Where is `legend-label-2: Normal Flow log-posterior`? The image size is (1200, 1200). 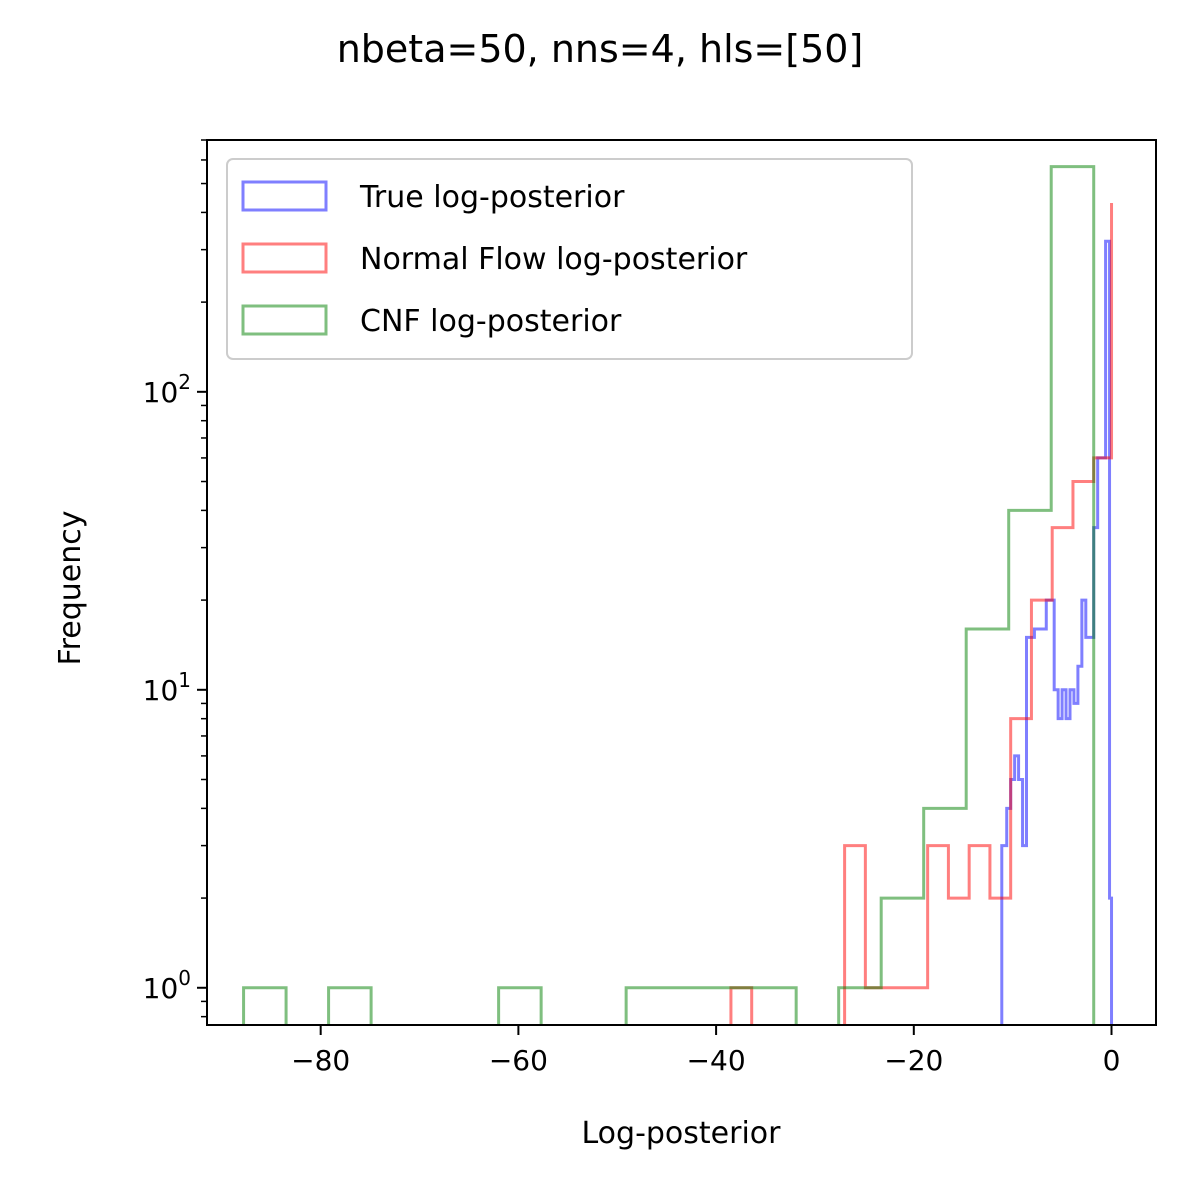
legend-label-2: Normal Flow log-posterior is located at coordinates (554, 259).